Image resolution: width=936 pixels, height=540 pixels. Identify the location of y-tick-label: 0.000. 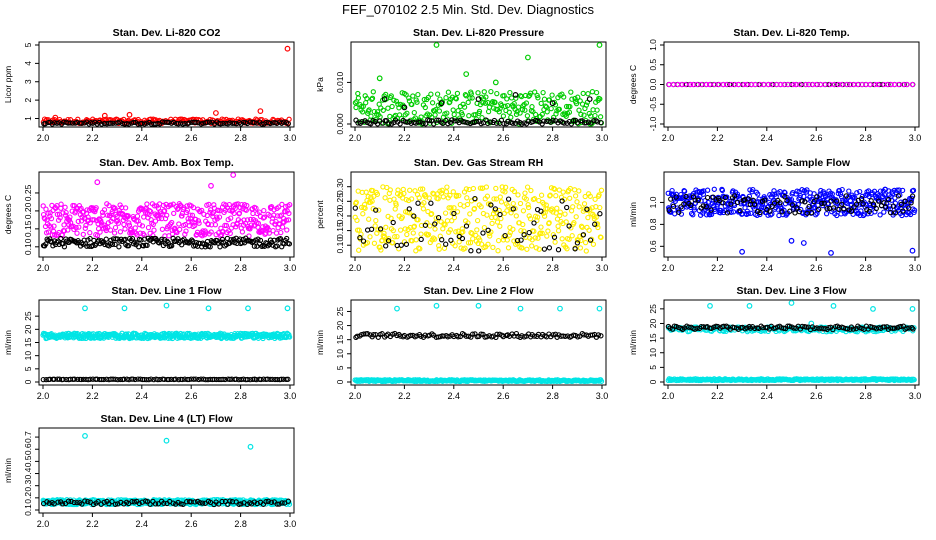
(340, 124).